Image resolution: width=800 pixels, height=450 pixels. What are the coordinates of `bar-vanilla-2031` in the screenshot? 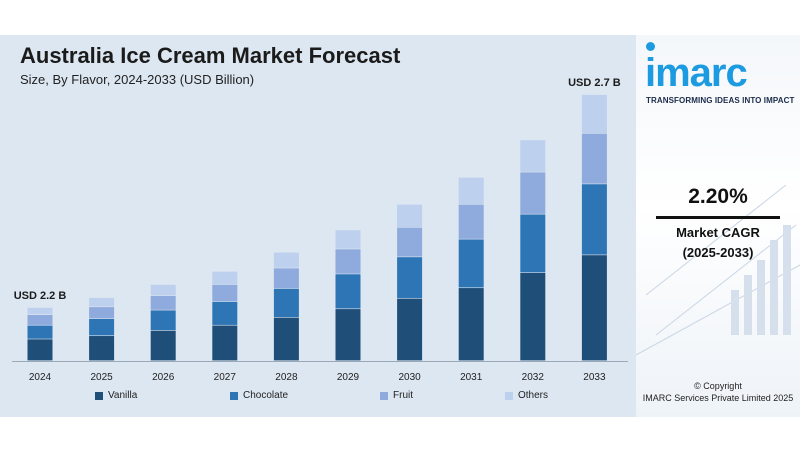 It's located at (471, 324).